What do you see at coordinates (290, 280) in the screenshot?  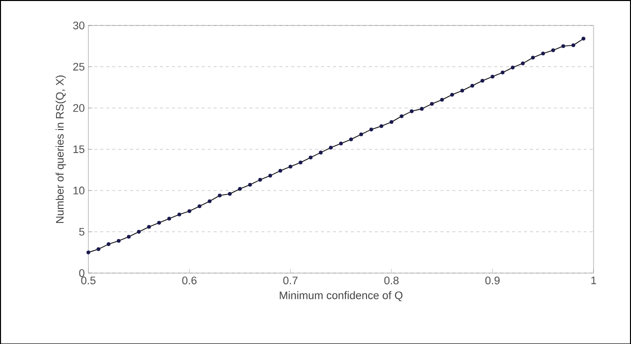 I see `x-tick-label: 0.7` at bounding box center [290, 280].